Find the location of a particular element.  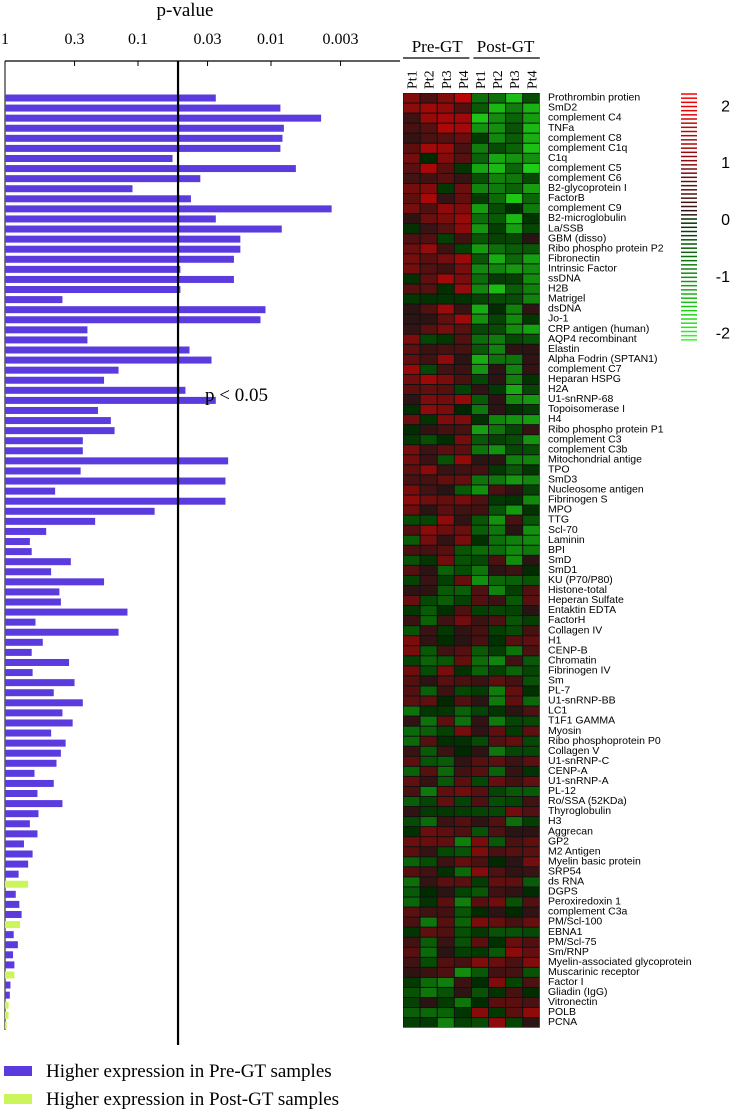

row-label: Gliadin (IgG) is located at coordinates (578, 992).